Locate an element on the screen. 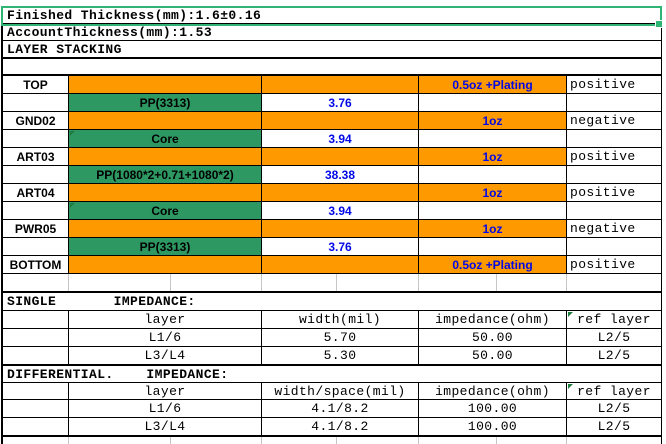 The height and width of the screenshot is (444, 666). cell-layer-stacking-title: LAYER STACKING is located at coordinates (332, 49).